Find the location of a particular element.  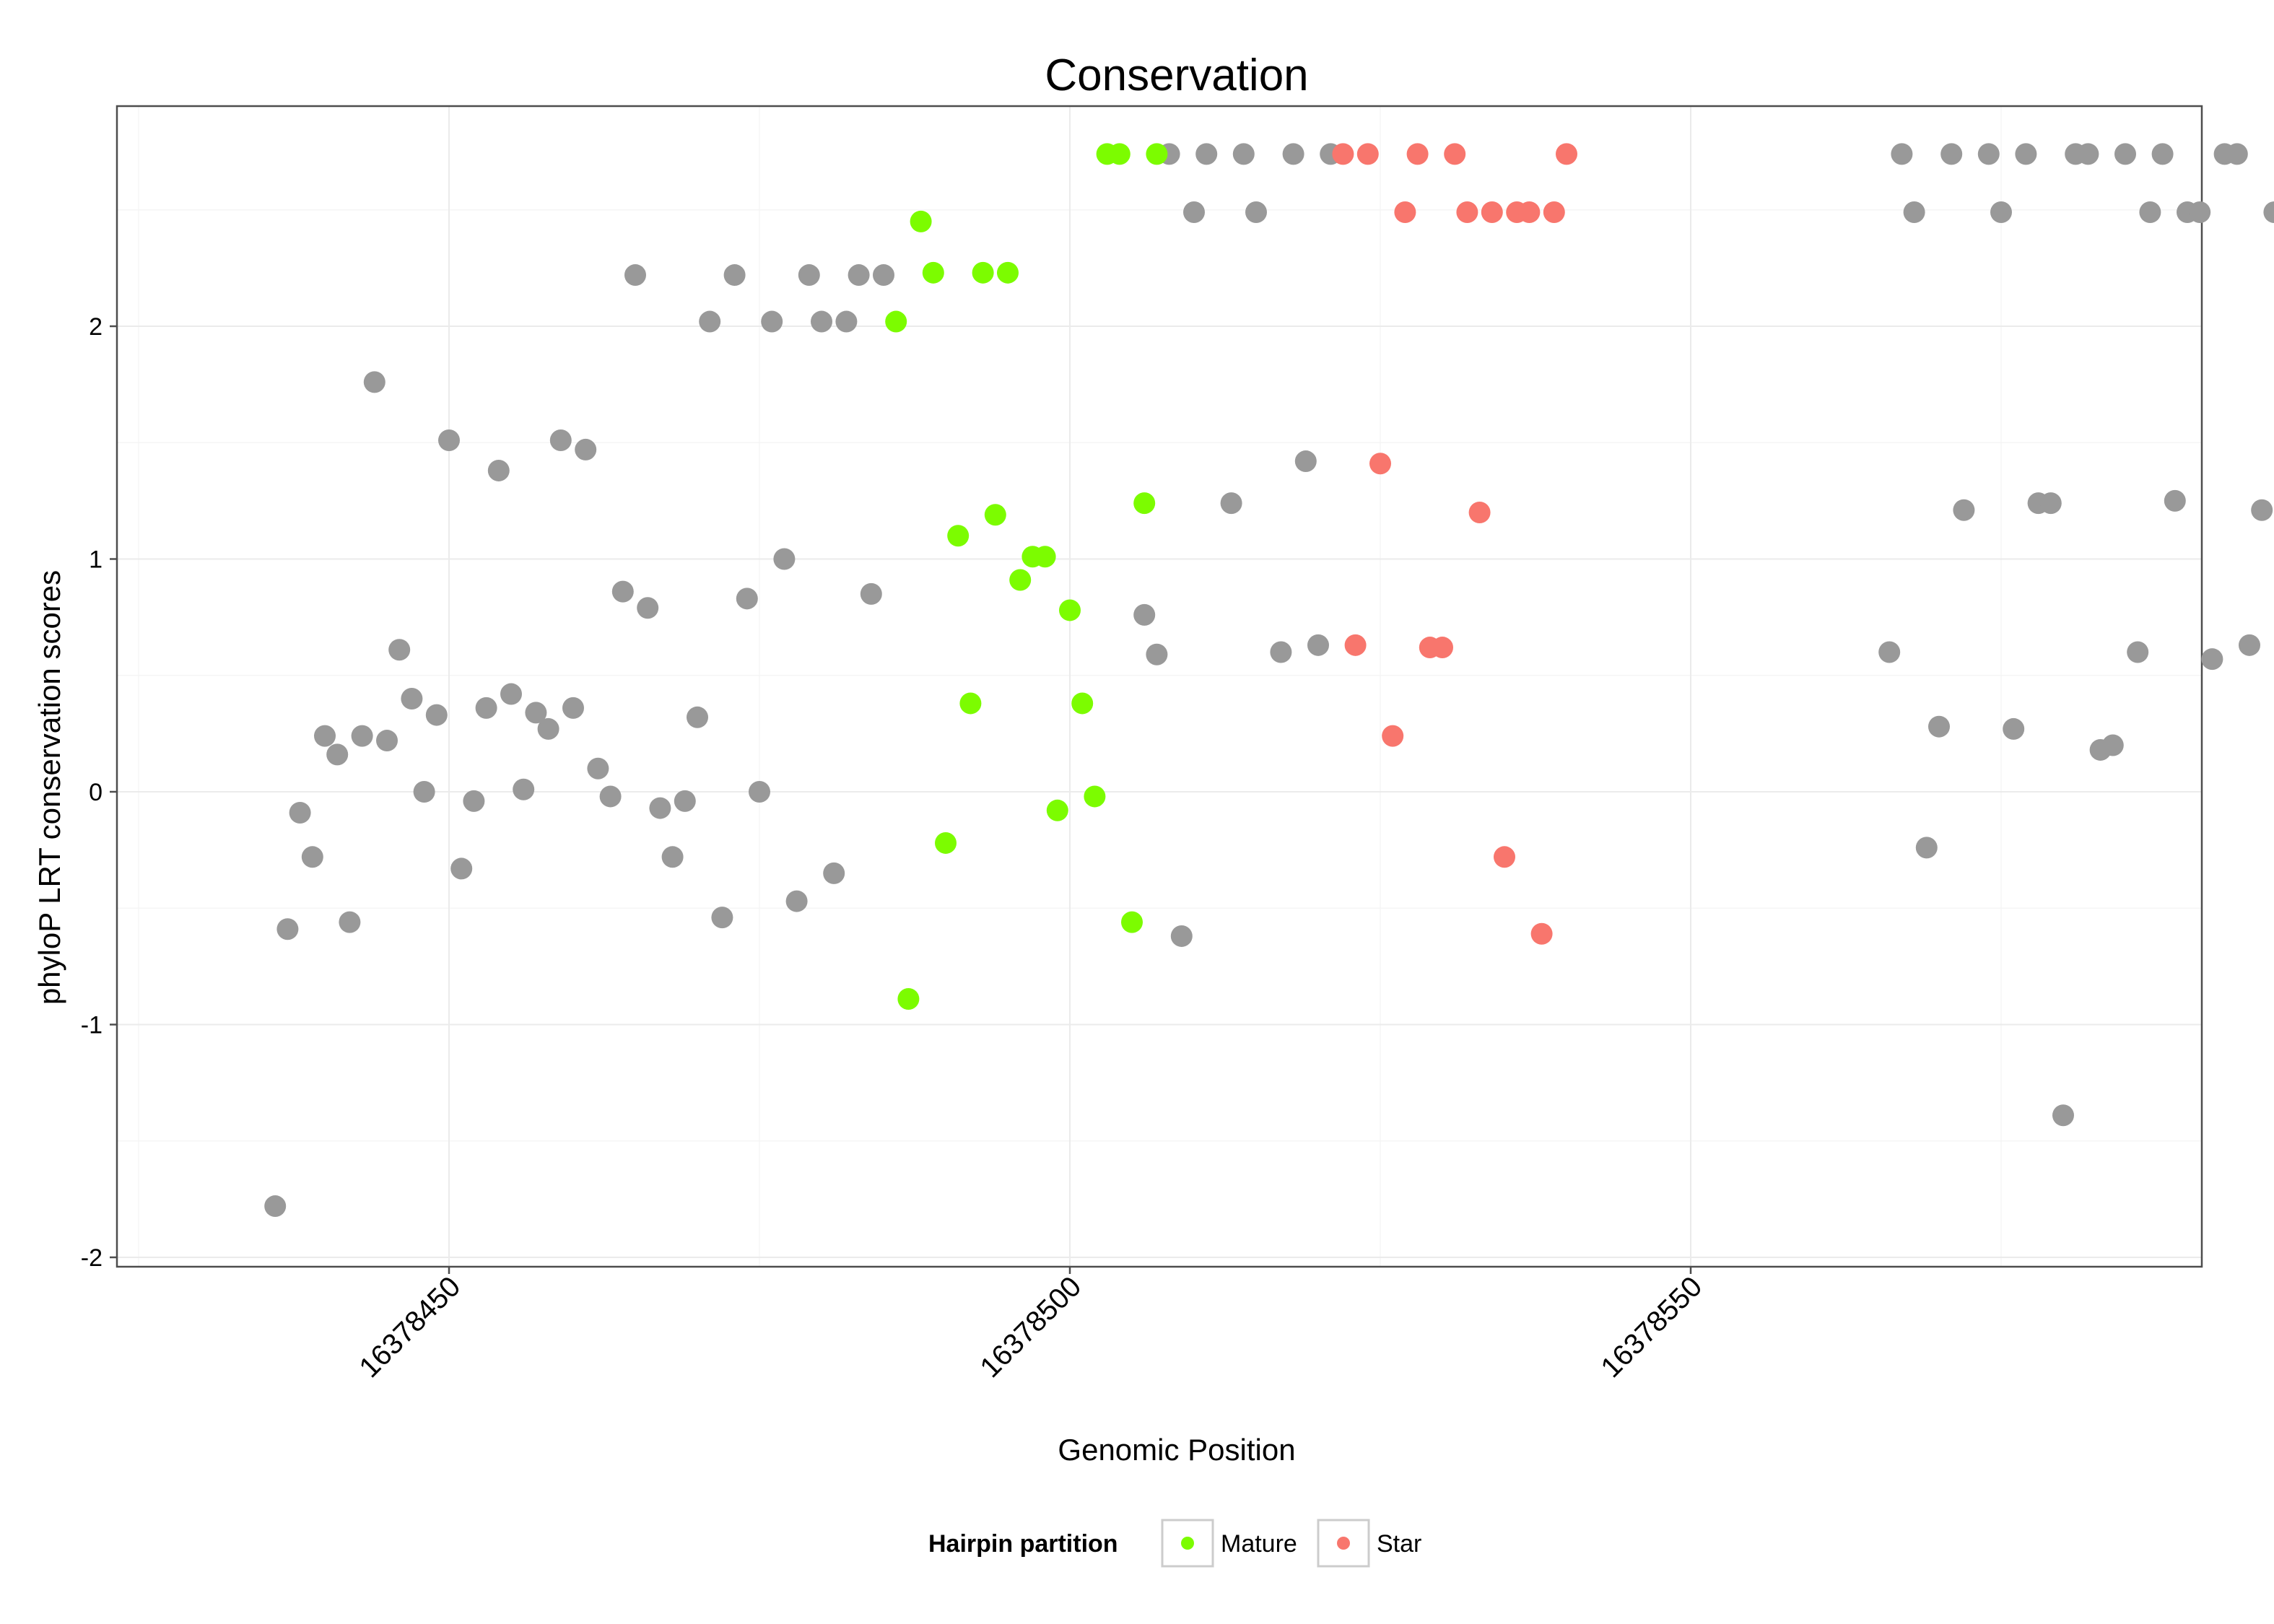

y-axis-ticks: -2 -1 0 1 2 is located at coordinates (99, 792).